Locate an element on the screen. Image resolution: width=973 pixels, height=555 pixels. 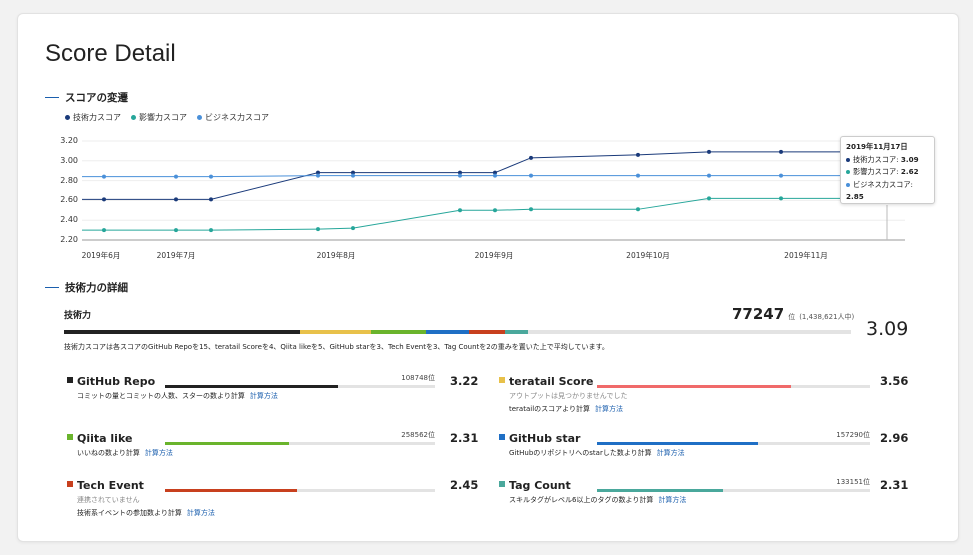
tooltip-label: ビジネス力スコア: is located at coordinates (883, 184).